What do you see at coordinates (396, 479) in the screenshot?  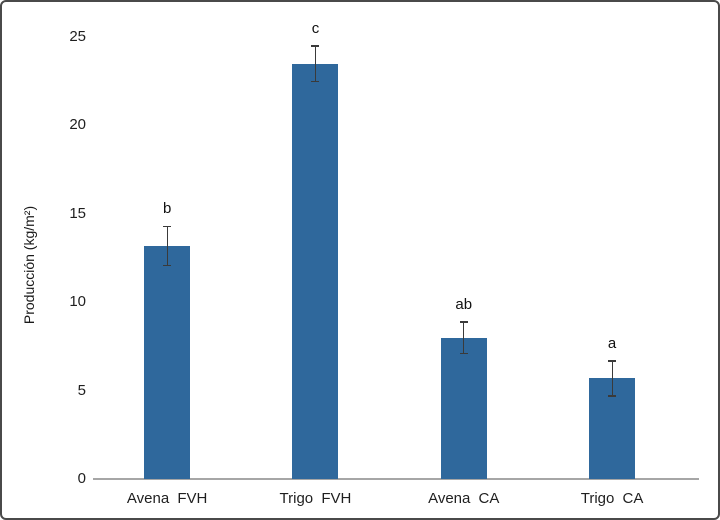 I see `x-axis-line` at bounding box center [396, 479].